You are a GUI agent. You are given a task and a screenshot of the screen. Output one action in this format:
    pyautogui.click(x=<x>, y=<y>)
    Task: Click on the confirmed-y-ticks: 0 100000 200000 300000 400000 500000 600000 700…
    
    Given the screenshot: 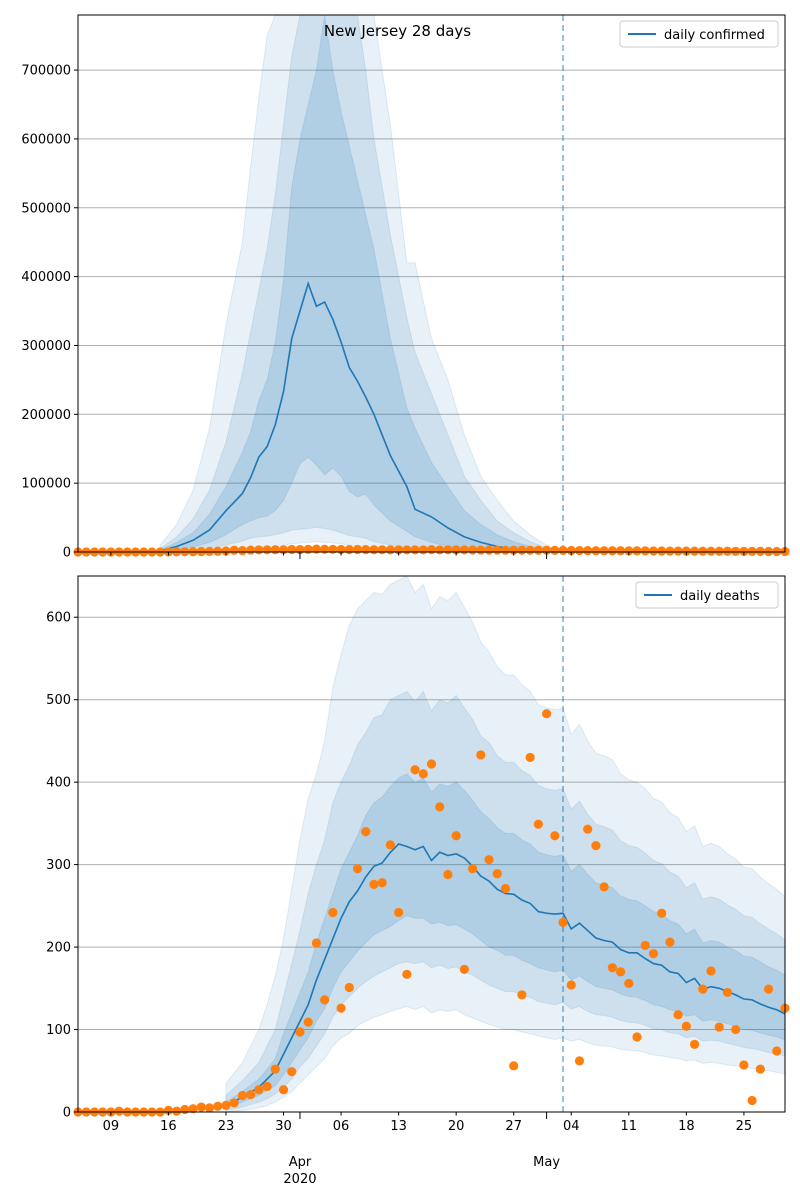 What is the action you would take?
    pyautogui.click(x=49, y=312)
    